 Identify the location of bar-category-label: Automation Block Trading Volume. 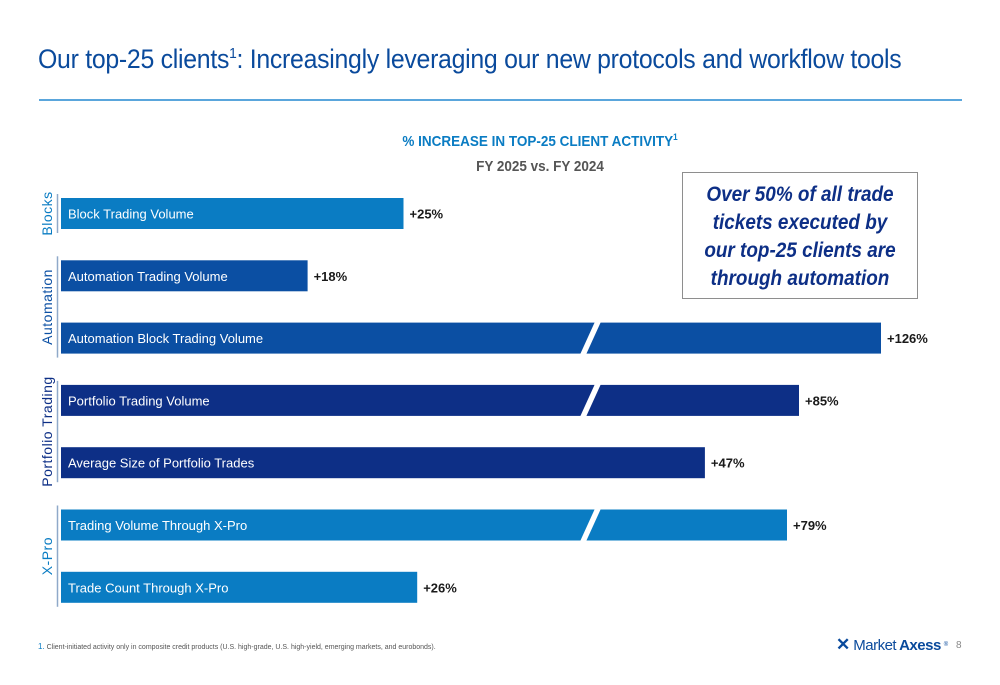
(165, 338).